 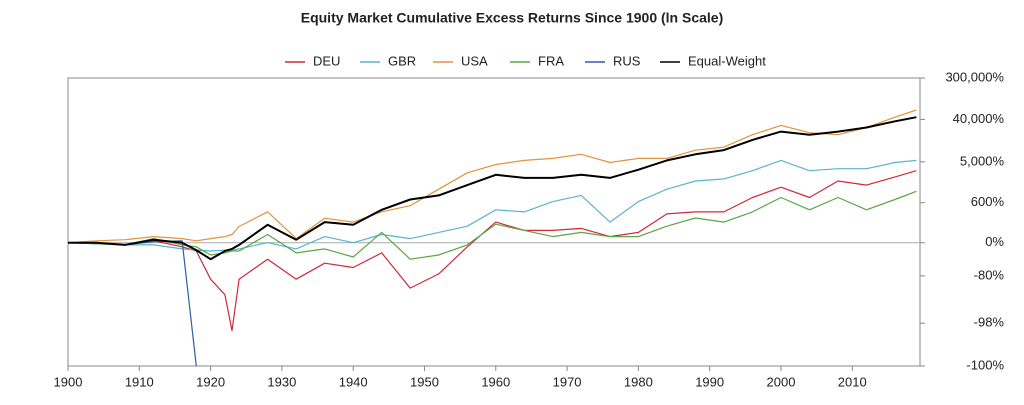 What do you see at coordinates (727, 60) in the screenshot?
I see `legend-label: Equal-Weight` at bounding box center [727, 60].